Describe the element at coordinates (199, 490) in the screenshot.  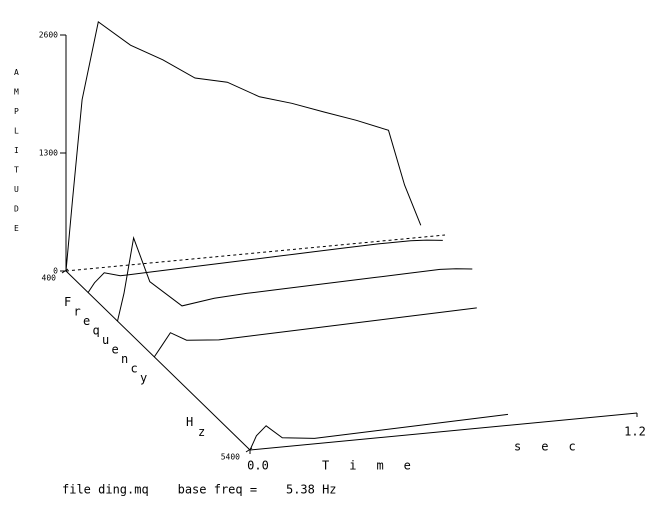
I see `footer: file ding.mq base freq = 5.38 Hz` at that location.